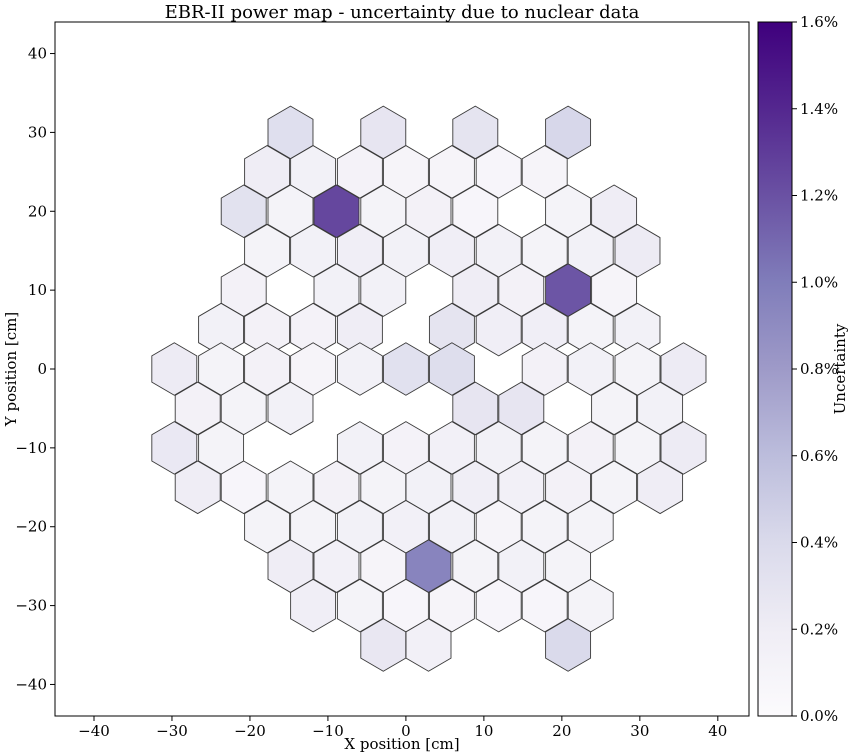  What do you see at coordinates (172, 731) in the screenshot?
I see `x-tick-label: −30` at bounding box center [172, 731].